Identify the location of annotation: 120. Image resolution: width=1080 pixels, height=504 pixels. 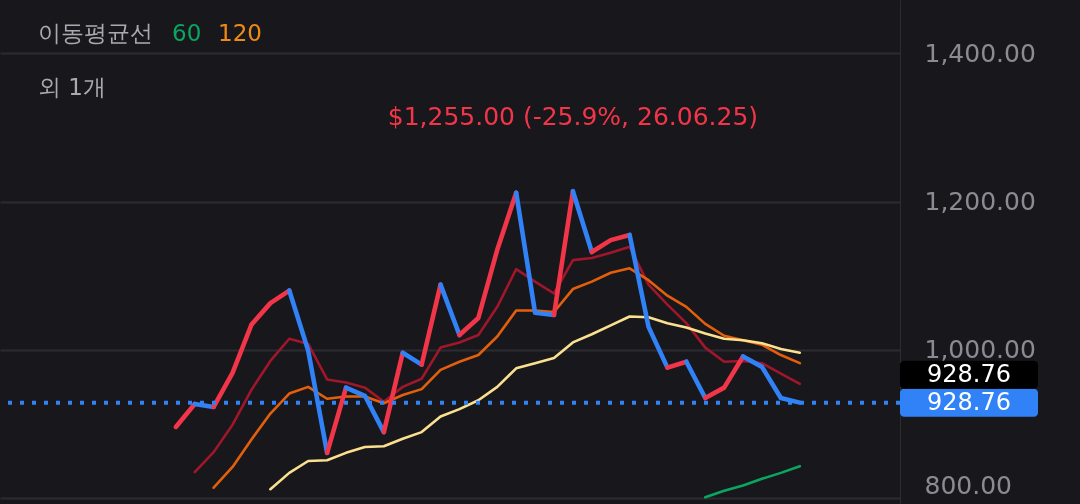
(240, 33).